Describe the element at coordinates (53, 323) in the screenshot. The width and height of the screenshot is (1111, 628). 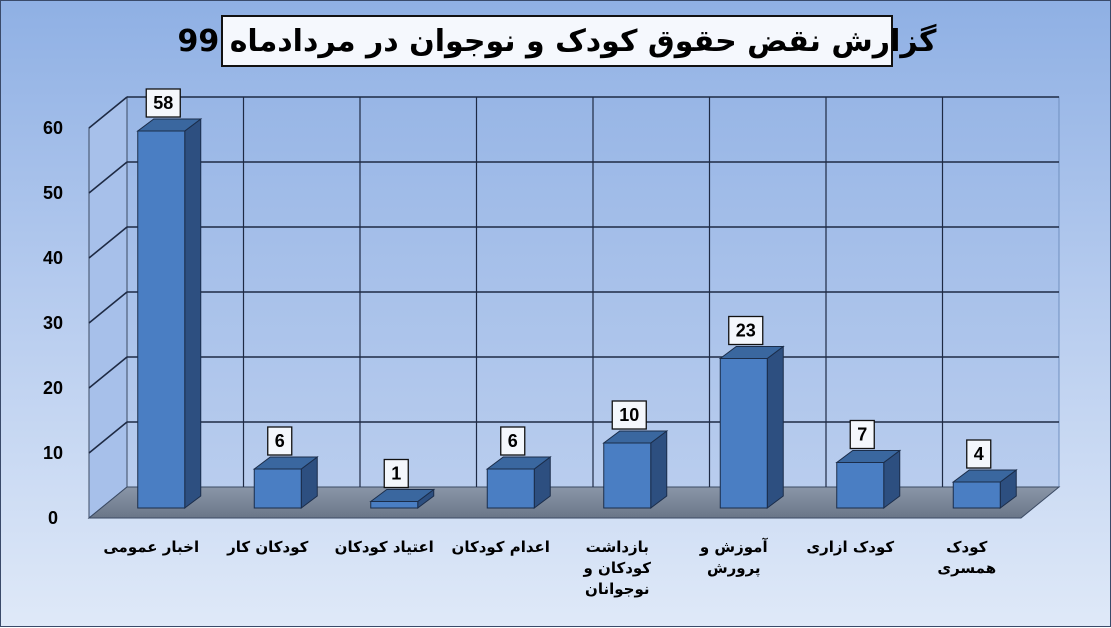
I see `y-tick-label: 30` at that location.